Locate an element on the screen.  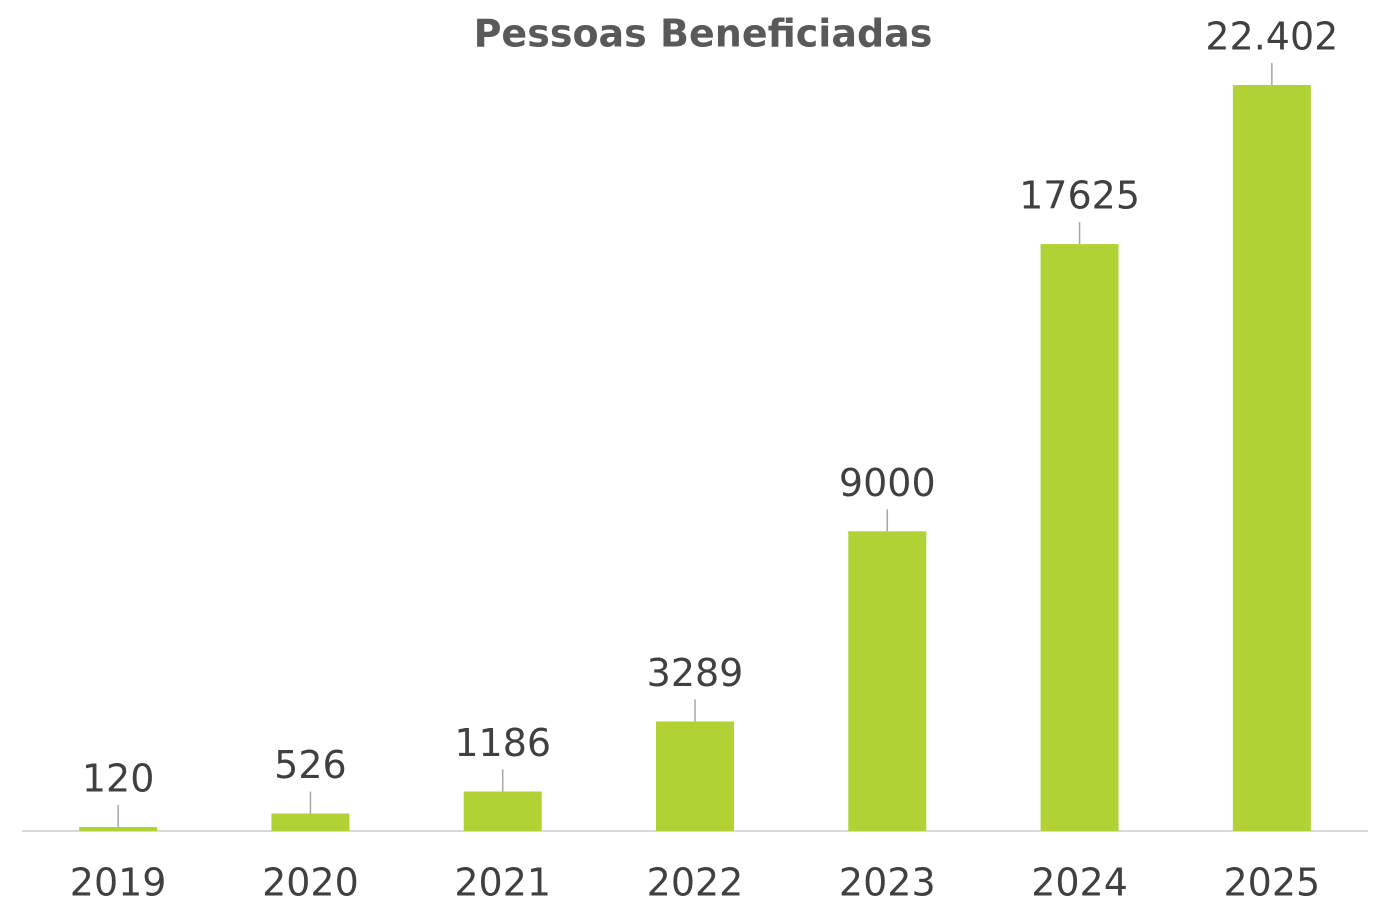
data-label: 17625 is located at coordinates (1079, 196).